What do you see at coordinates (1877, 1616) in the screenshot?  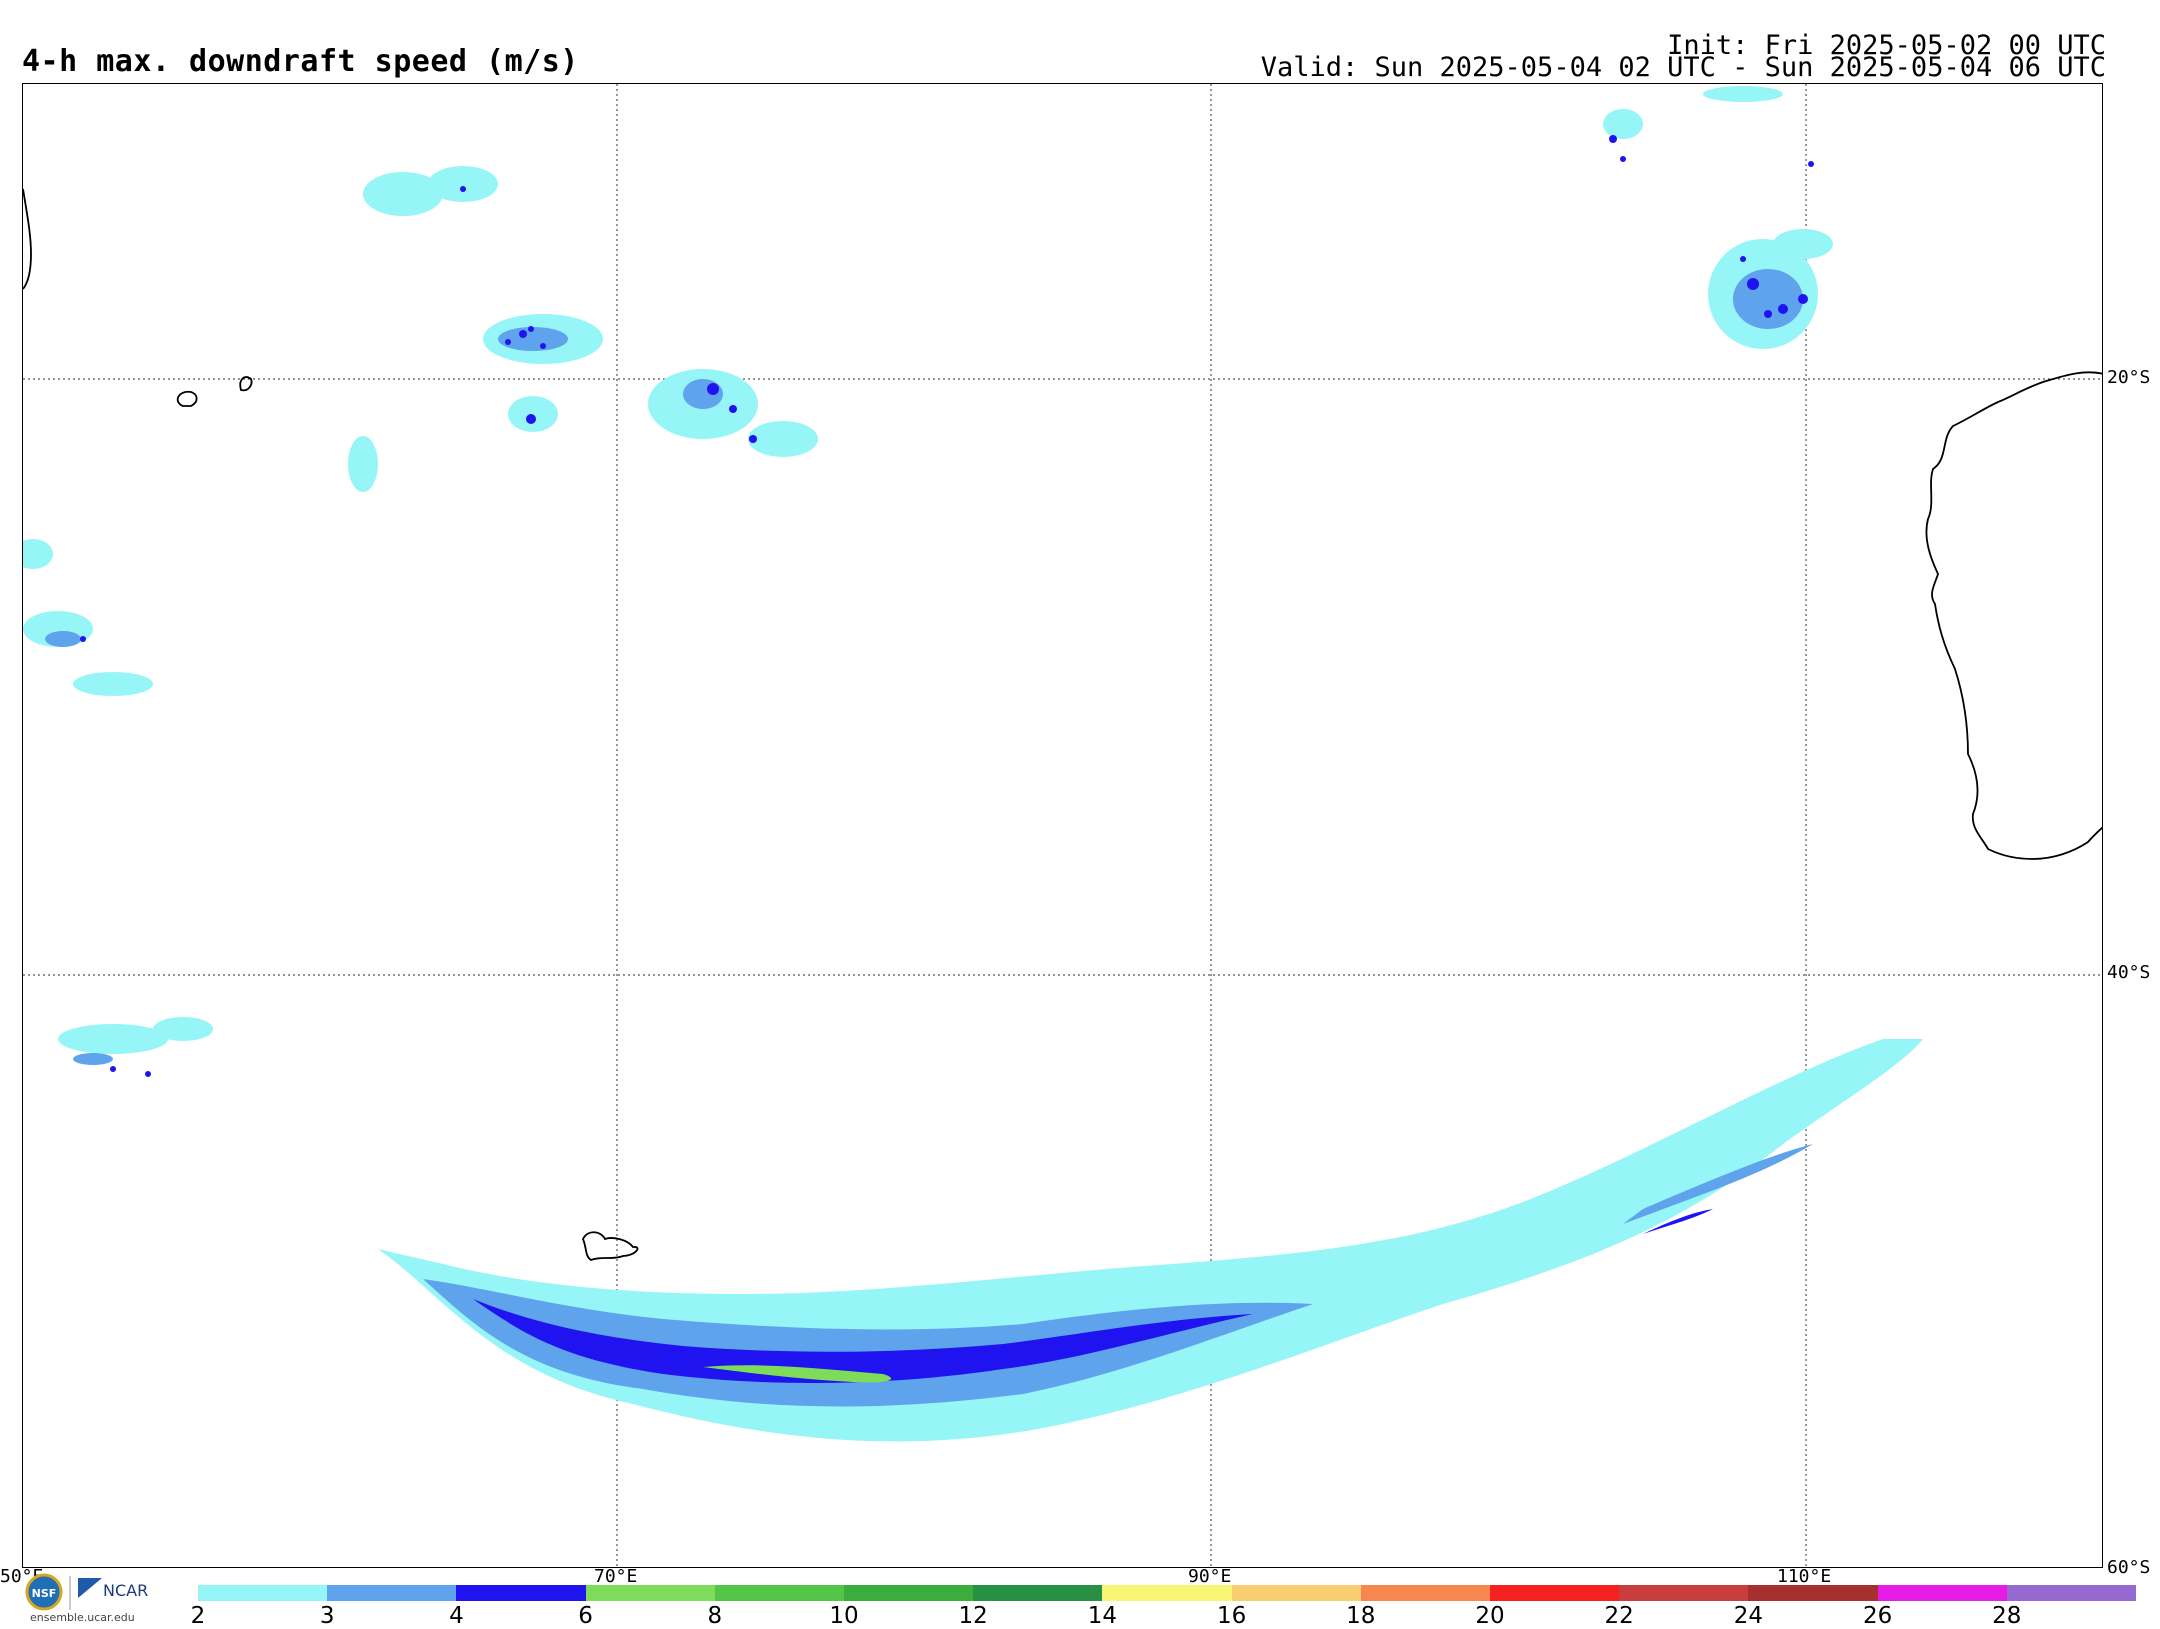 I see `colorbar-tick-label: 26` at bounding box center [1877, 1616].